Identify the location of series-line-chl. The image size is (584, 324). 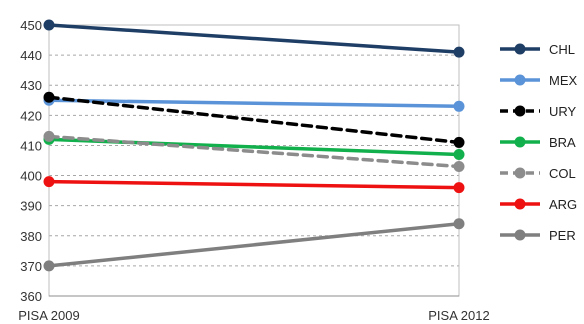
(254, 38).